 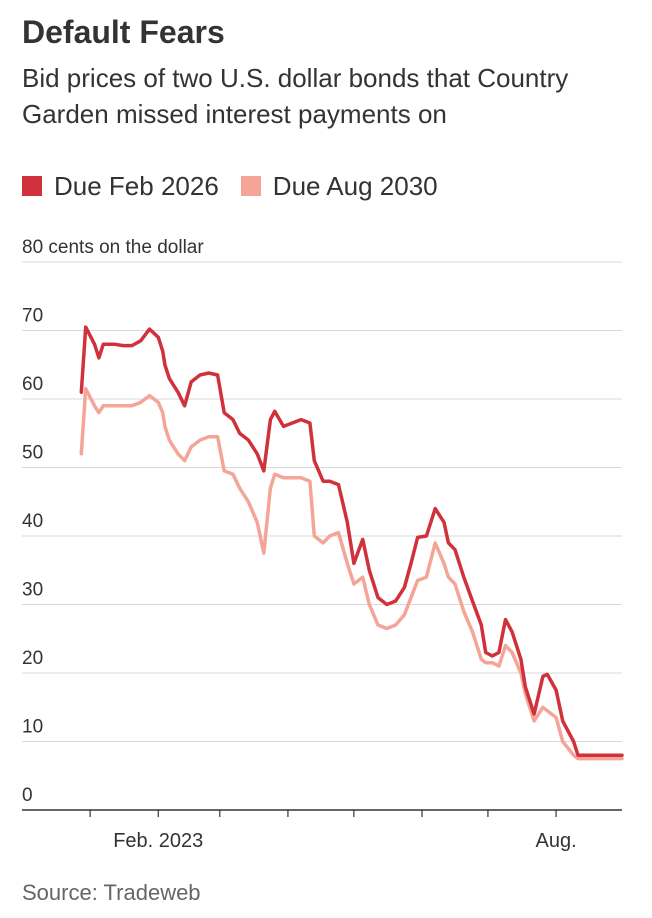 I want to click on legend-label-aug-2030: Due Aug 2030, so click(x=355, y=185).